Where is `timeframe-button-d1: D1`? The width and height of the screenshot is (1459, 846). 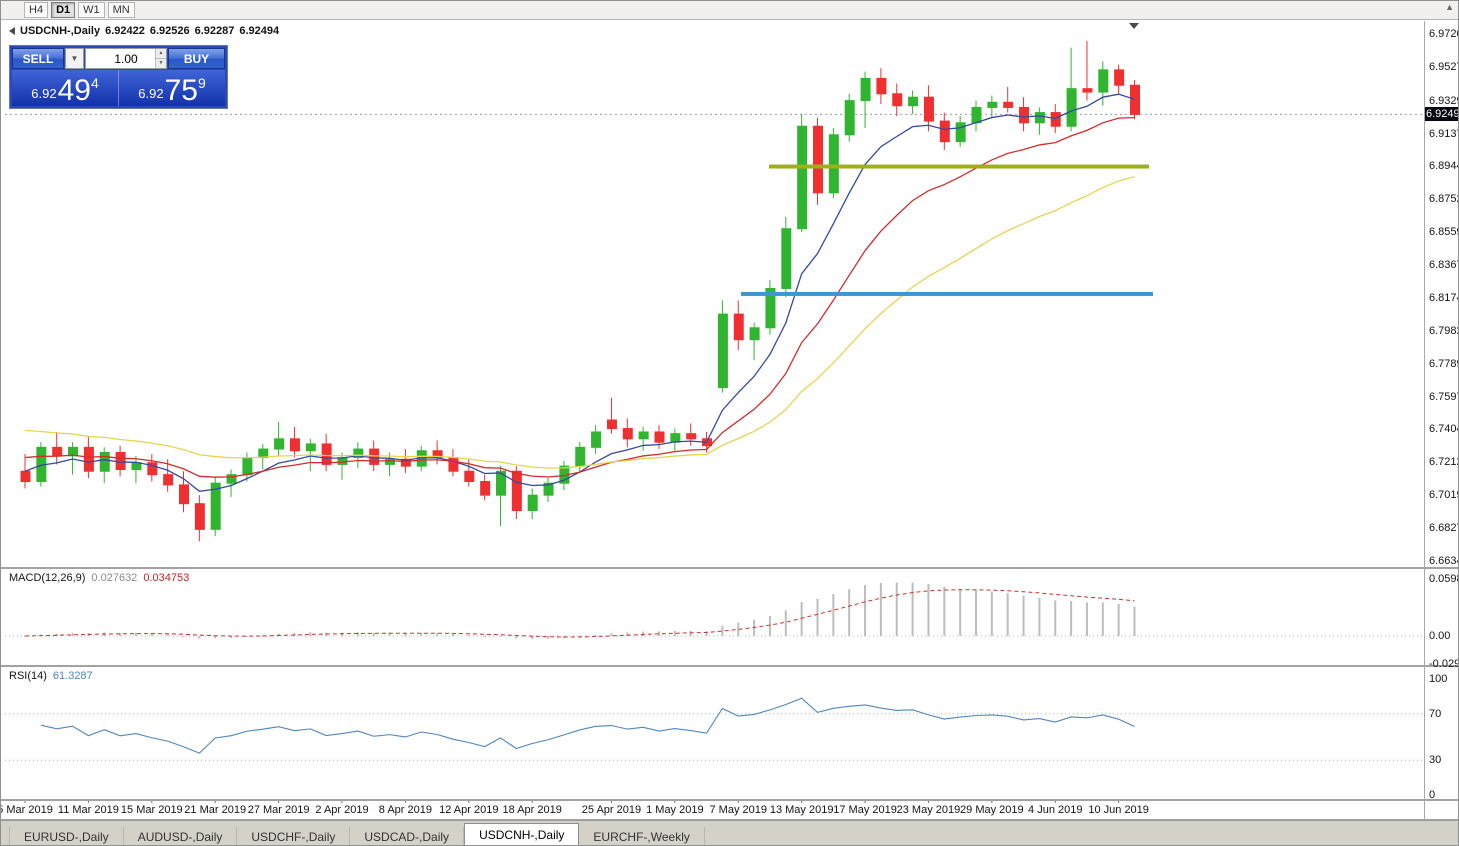 timeframe-button-d1: D1 is located at coordinates (63, 10).